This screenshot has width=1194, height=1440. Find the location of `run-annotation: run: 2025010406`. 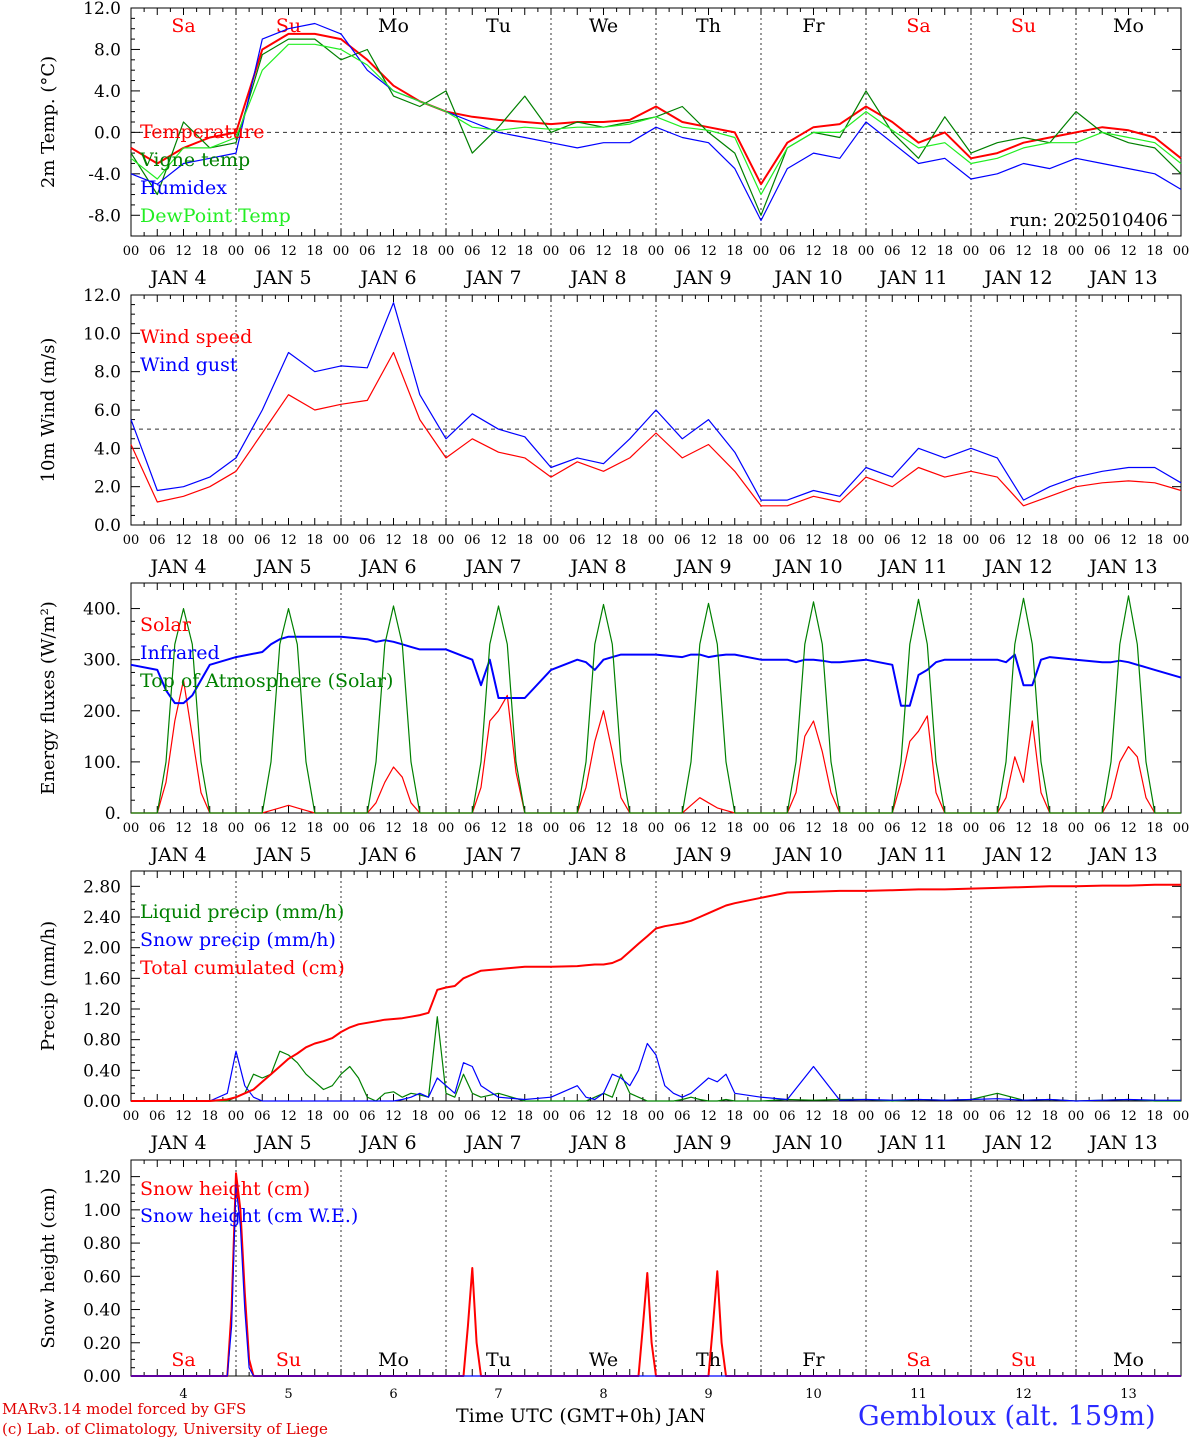

run-annotation: run: 2025010406 is located at coordinates (1089, 220).